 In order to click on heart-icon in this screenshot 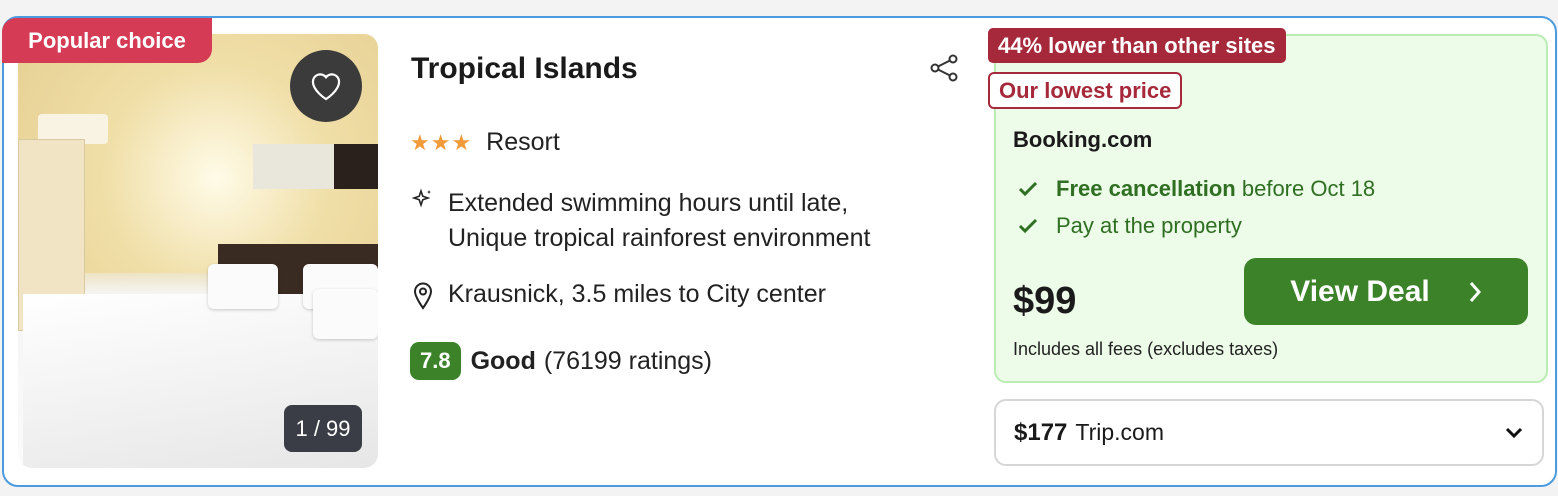, I will do `click(326, 87)`.